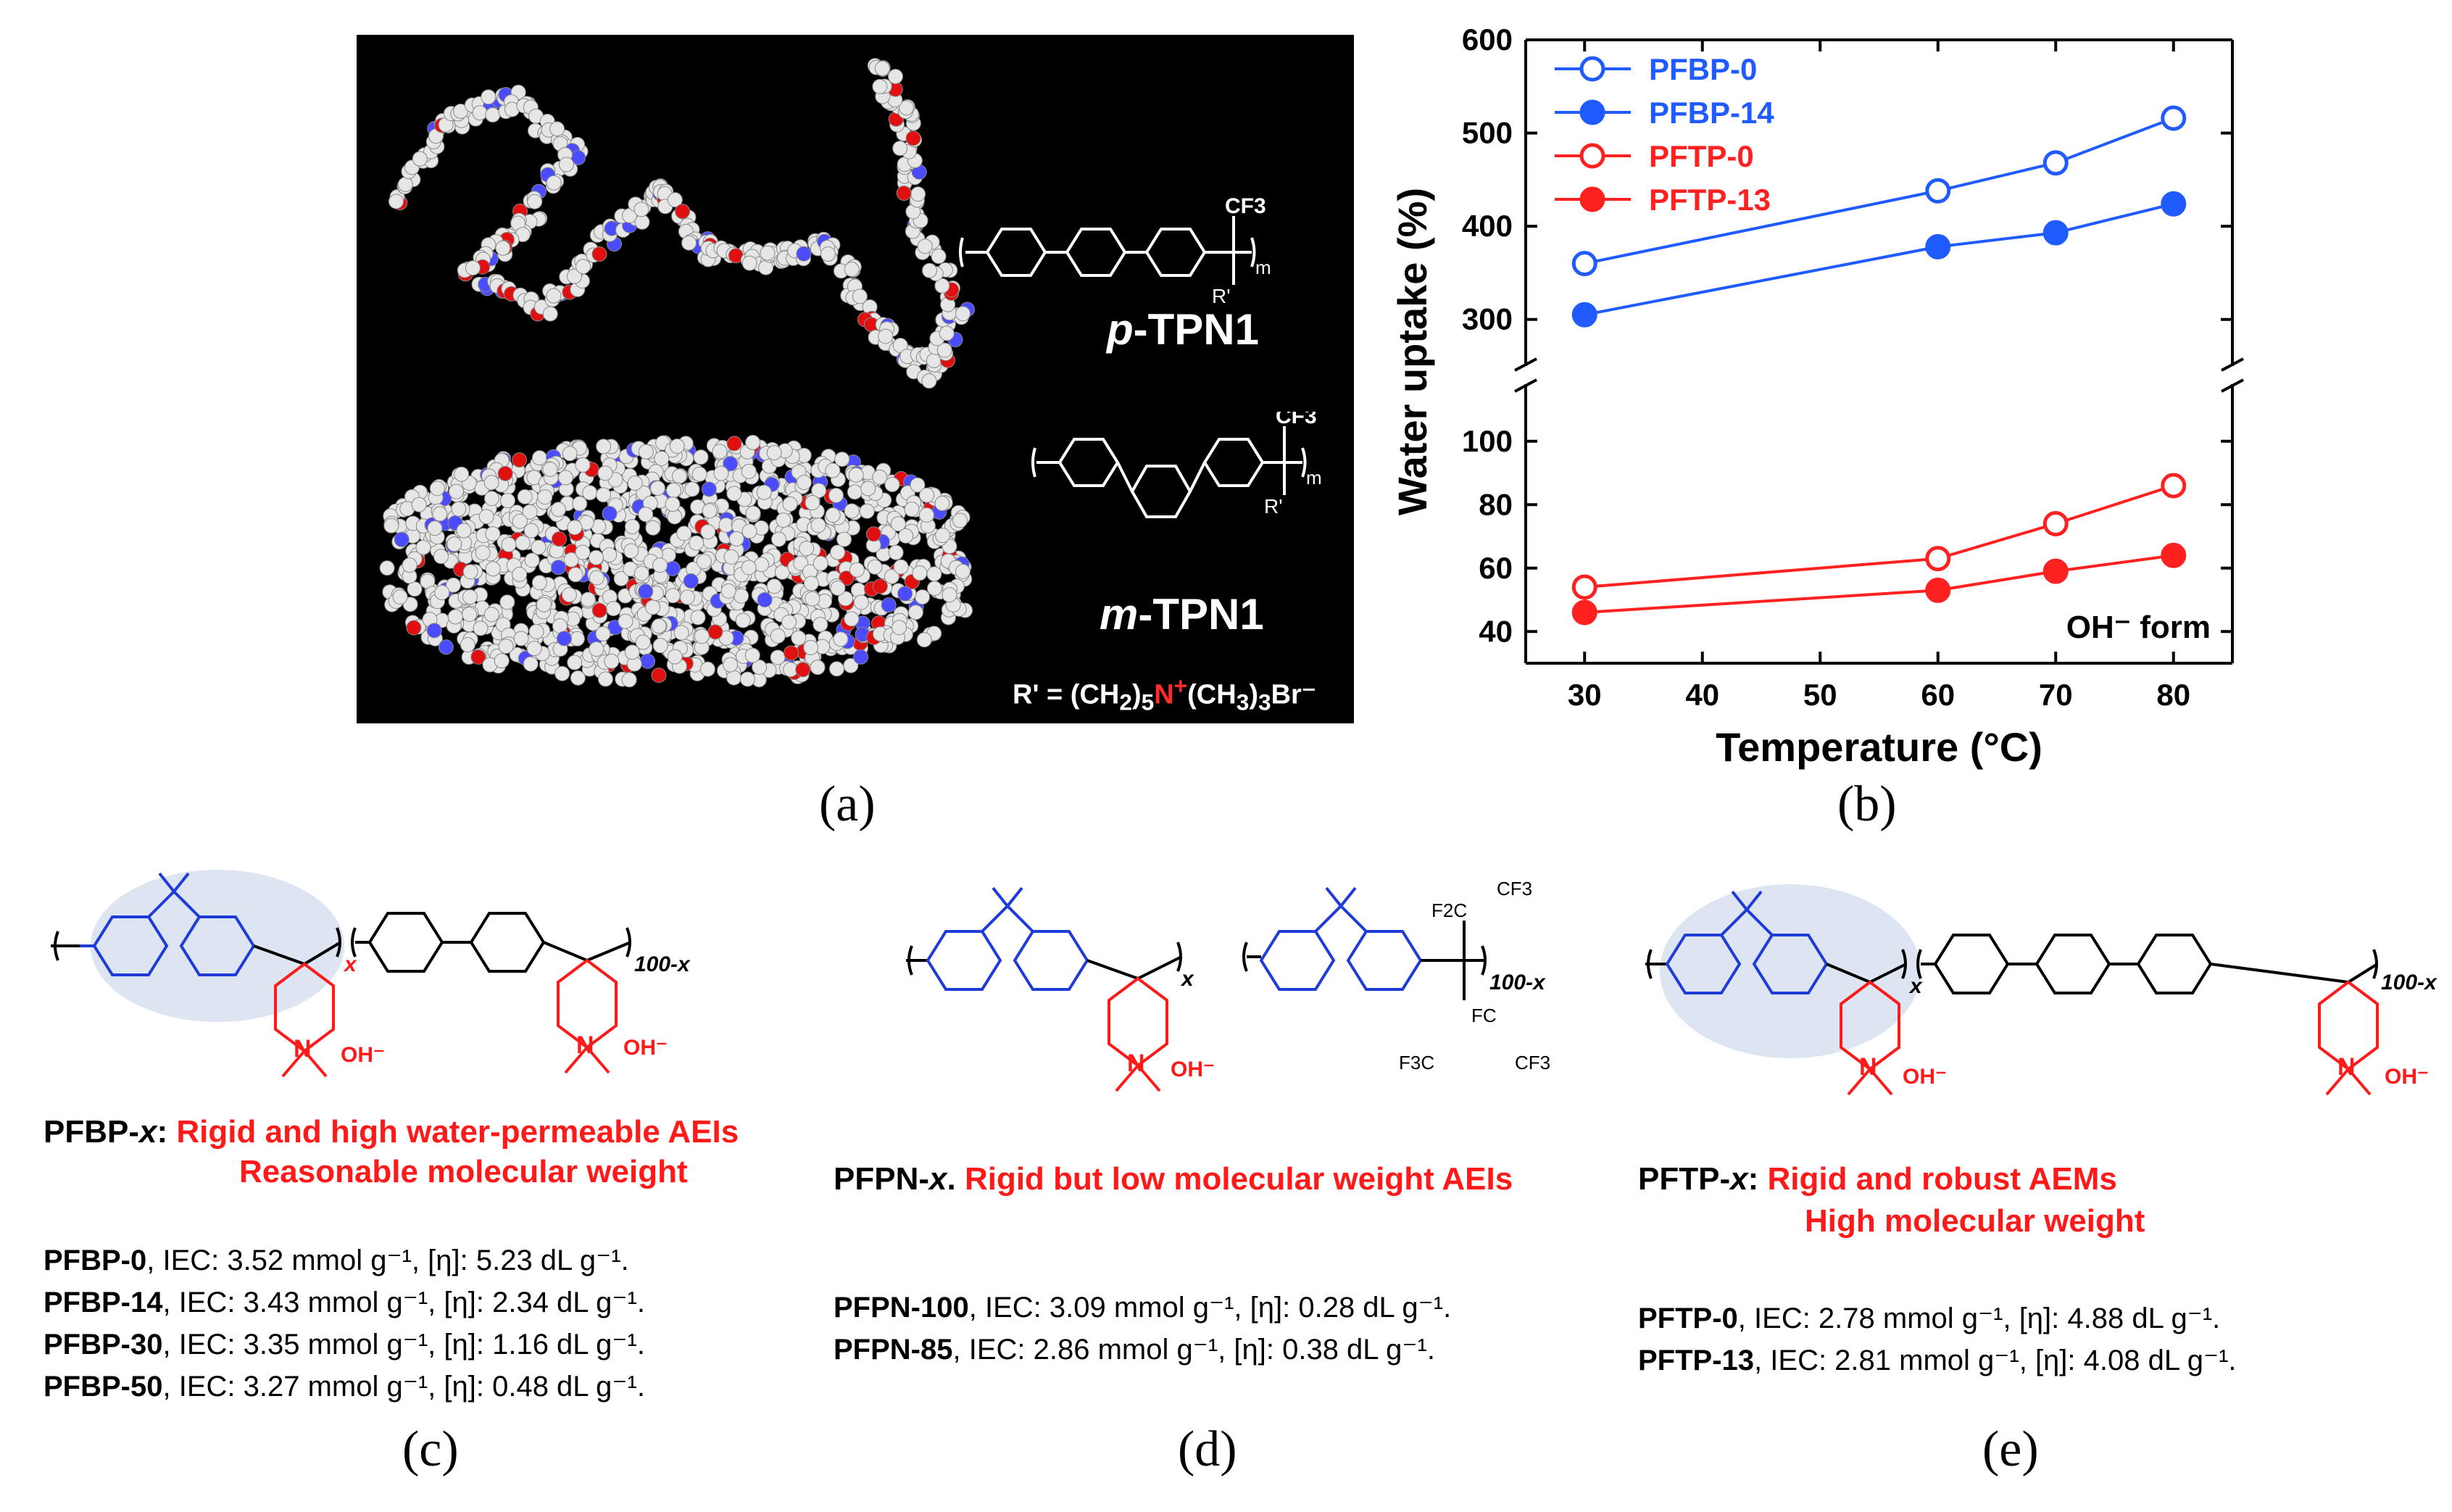  I want to click on y-tick-label: 500, so click(1487, 133).